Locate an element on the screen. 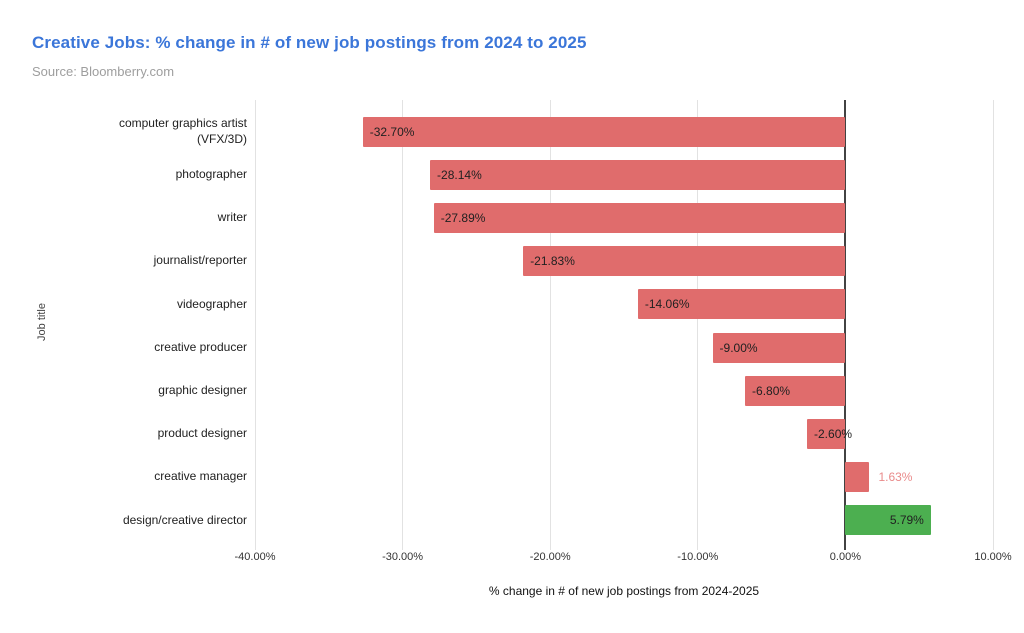  category-label: writer is located at coordinates (232, 217).